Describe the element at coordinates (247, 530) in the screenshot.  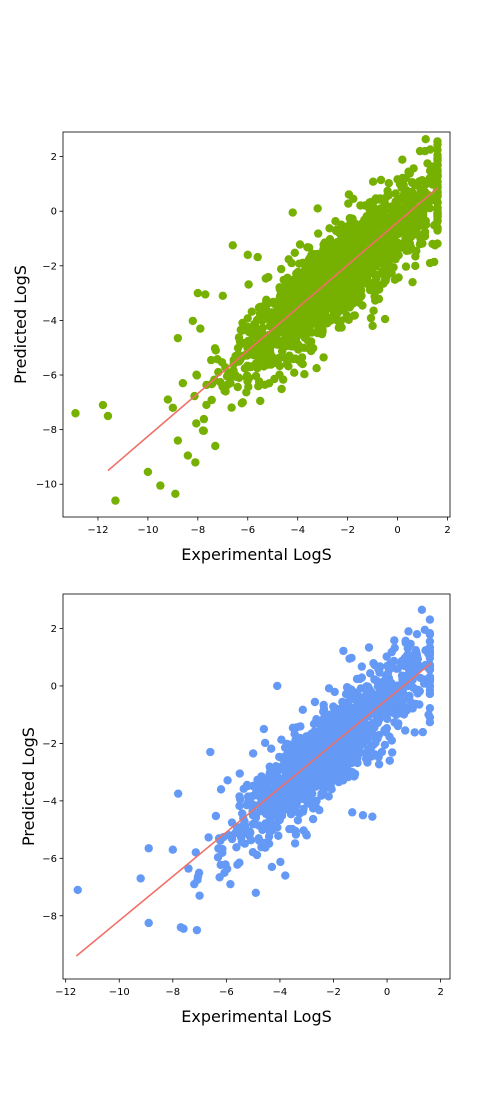
I see `x-tick-label: −6` at that location.